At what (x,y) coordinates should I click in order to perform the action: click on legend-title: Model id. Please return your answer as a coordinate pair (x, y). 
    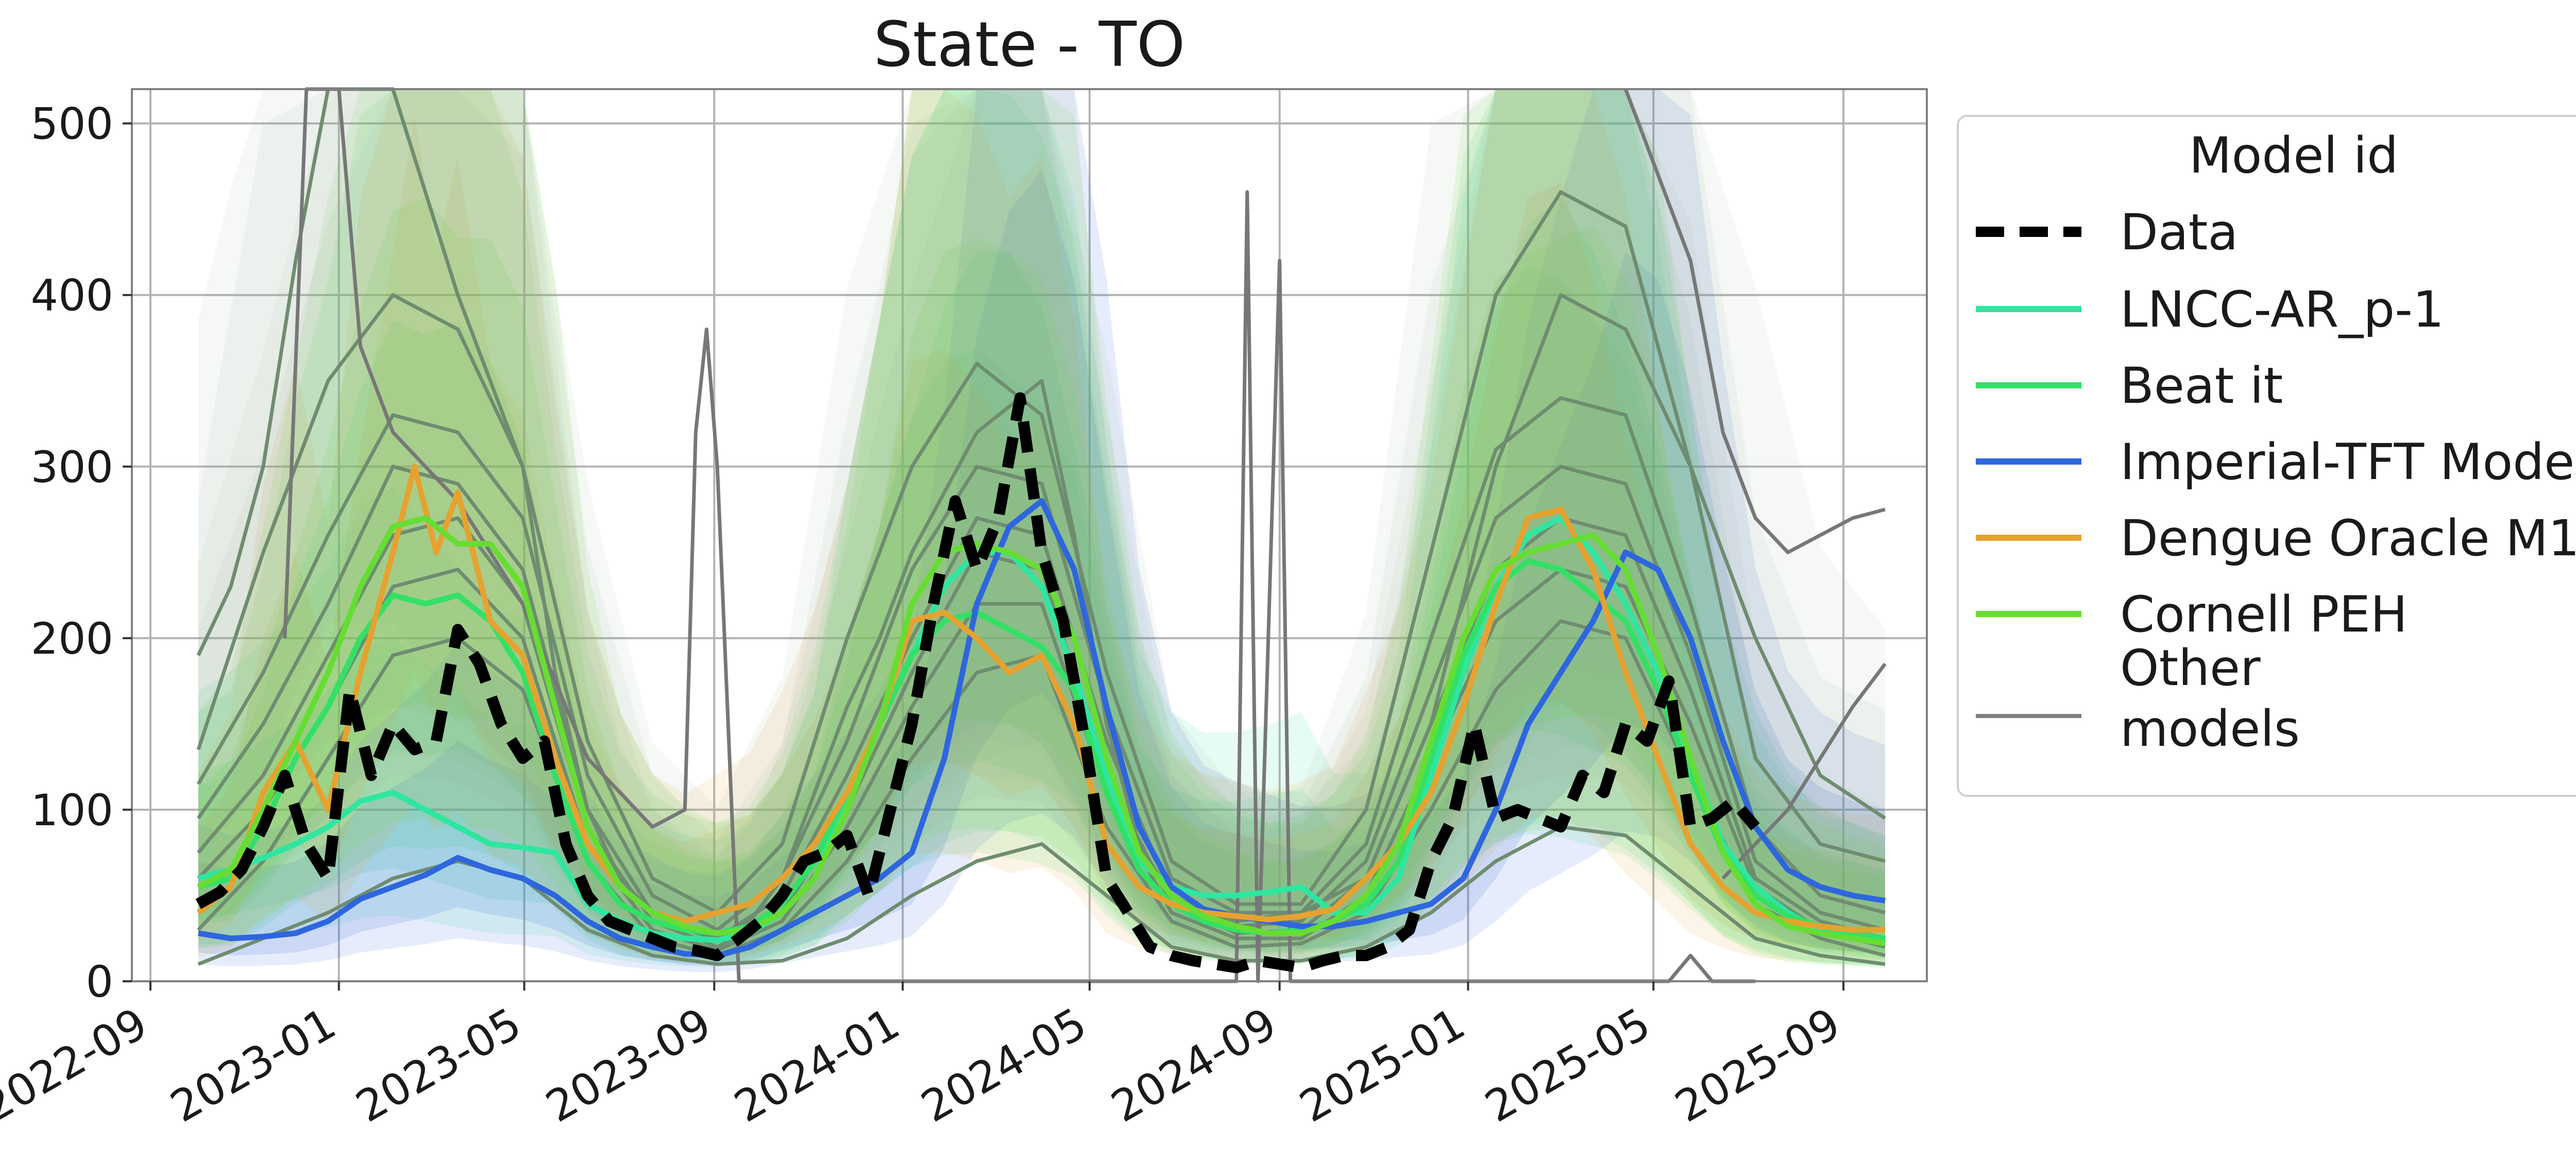
    Looking at the image, I should click on (2293, 155).